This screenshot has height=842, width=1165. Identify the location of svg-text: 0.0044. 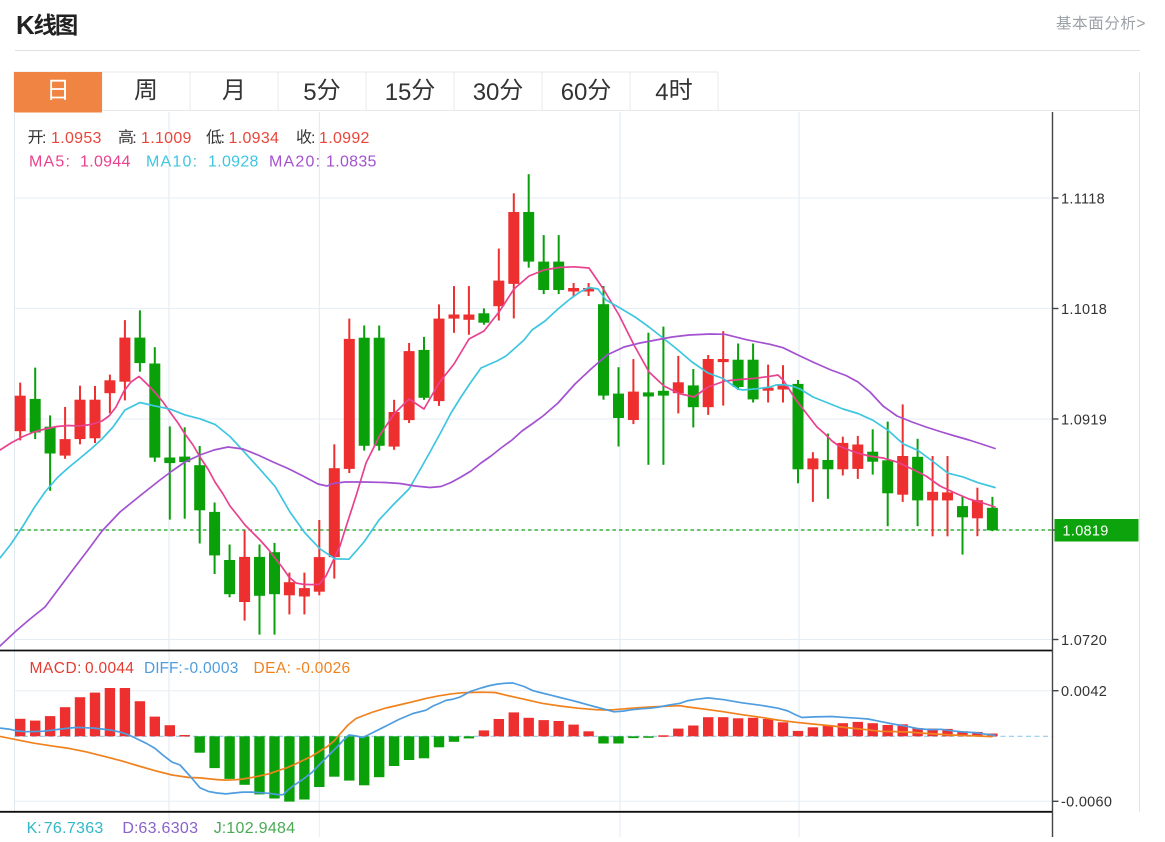
(109, 668).